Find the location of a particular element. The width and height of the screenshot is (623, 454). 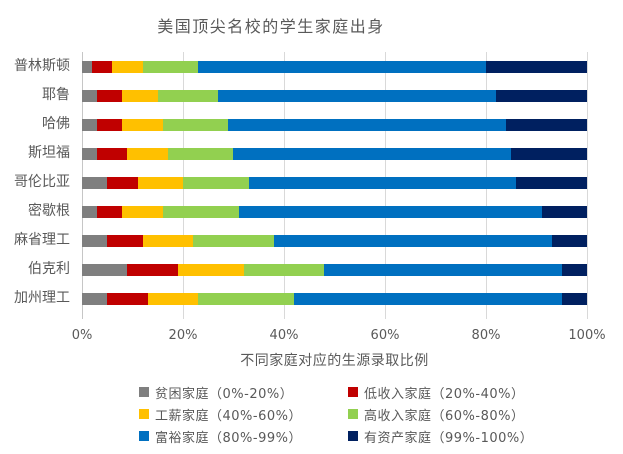

category-label: 普林斯顿 is located at coordinates (42, 66).